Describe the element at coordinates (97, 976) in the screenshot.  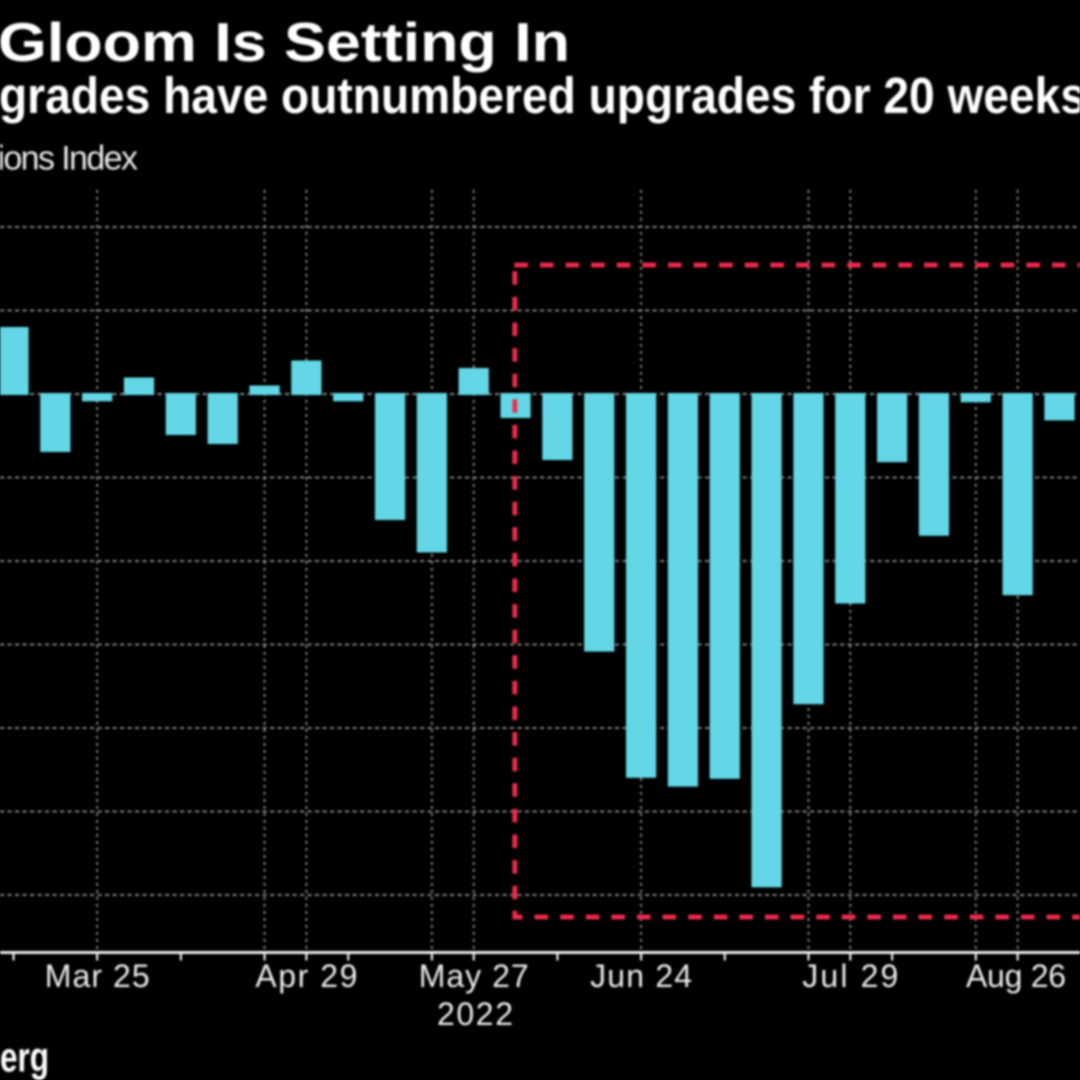
I see `svg-text: Mar 25` at that location.